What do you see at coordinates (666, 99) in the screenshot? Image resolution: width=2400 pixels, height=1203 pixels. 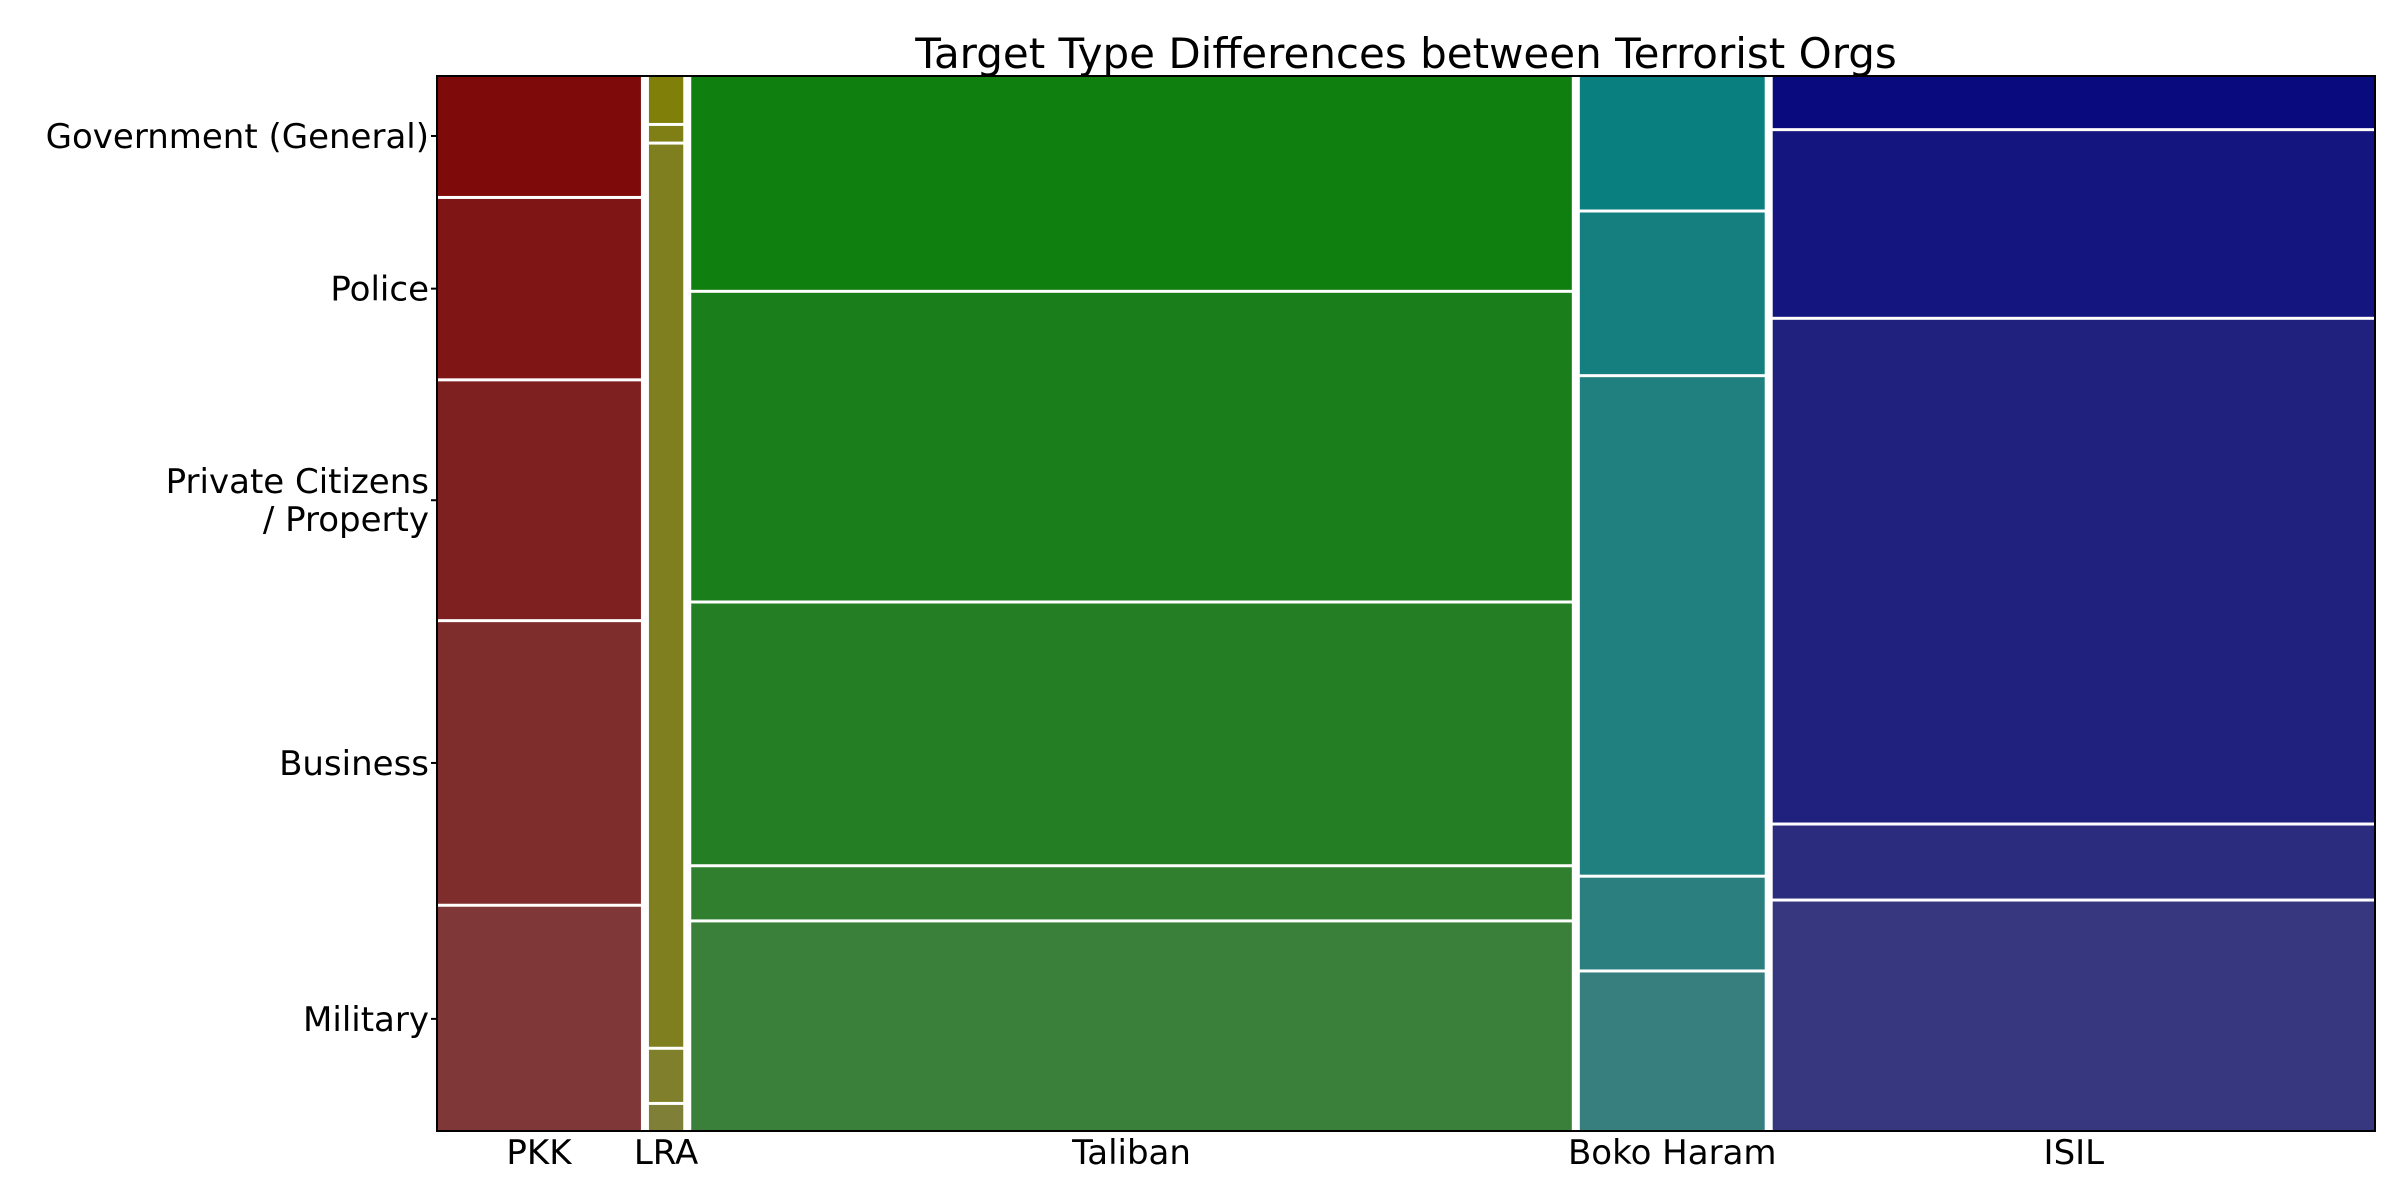 I see `cell-lra-government-general` at bounding box center [666, 99].